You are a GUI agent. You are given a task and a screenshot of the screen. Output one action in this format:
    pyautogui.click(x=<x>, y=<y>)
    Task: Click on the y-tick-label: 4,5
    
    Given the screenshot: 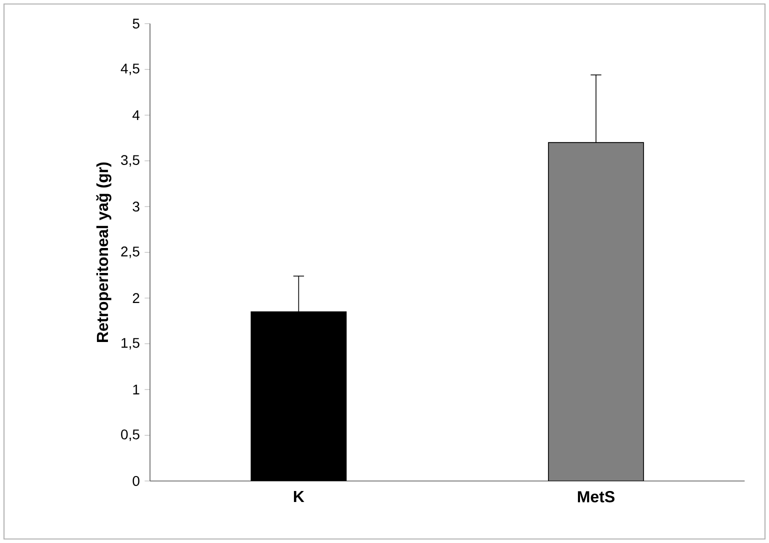 What is the action you would take?
    pyautogui.click(x=130, y=70)
    